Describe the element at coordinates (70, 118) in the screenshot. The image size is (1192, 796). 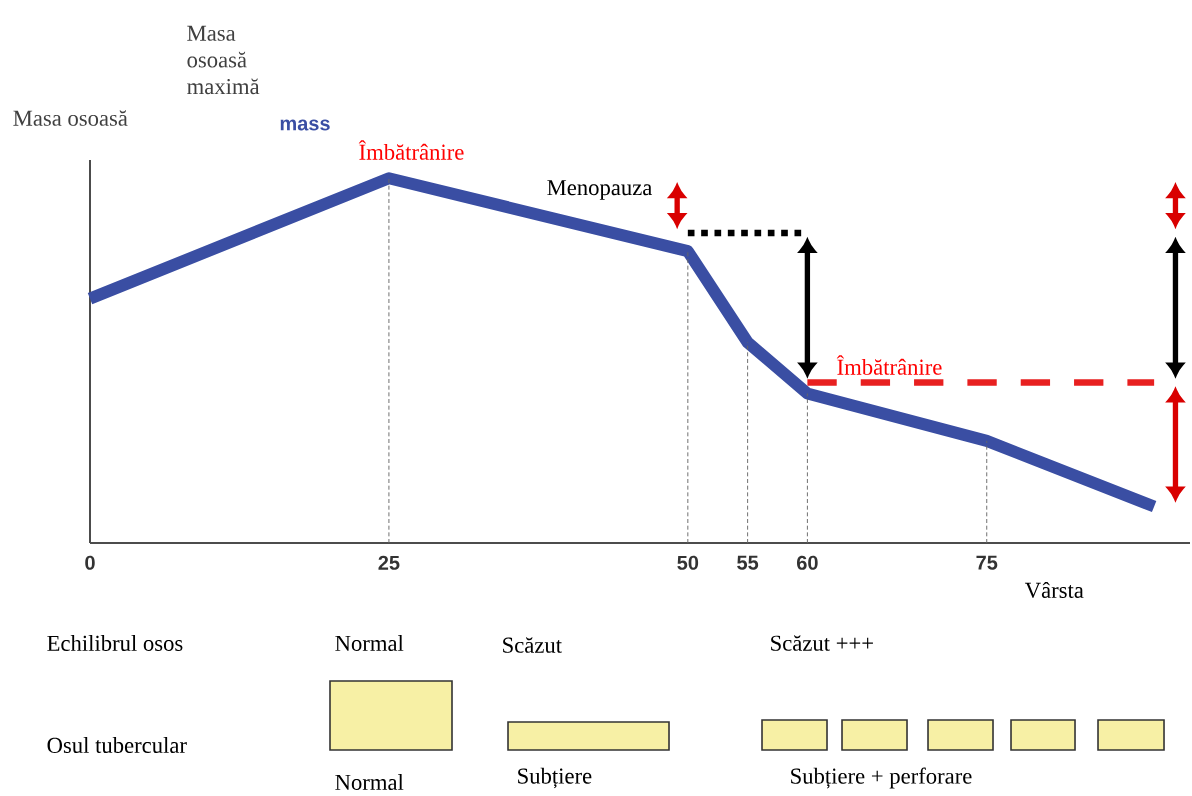
I see `y-axis-title: Masa osoasă` at that location.